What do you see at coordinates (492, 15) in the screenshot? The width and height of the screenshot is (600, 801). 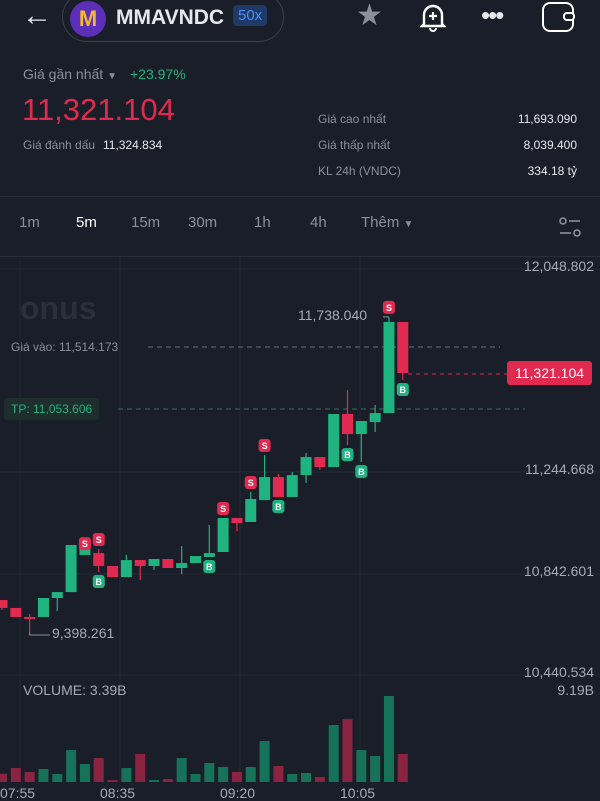 I see `more-icon: •••` at bounding box center [492, 15].